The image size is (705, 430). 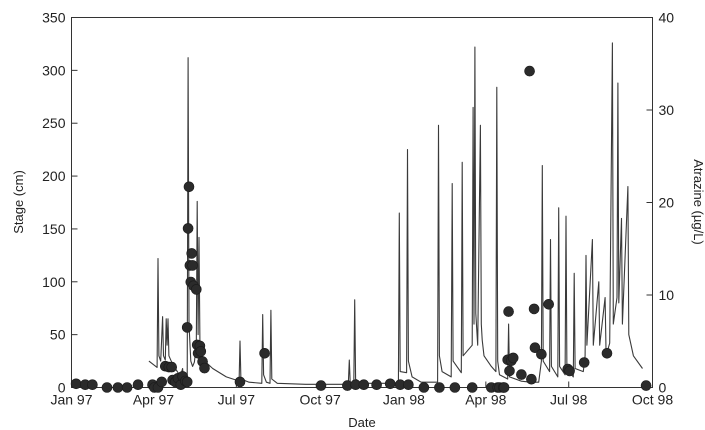 I want to click on y-right-tick-label: 20, so click(x=667, y=203).